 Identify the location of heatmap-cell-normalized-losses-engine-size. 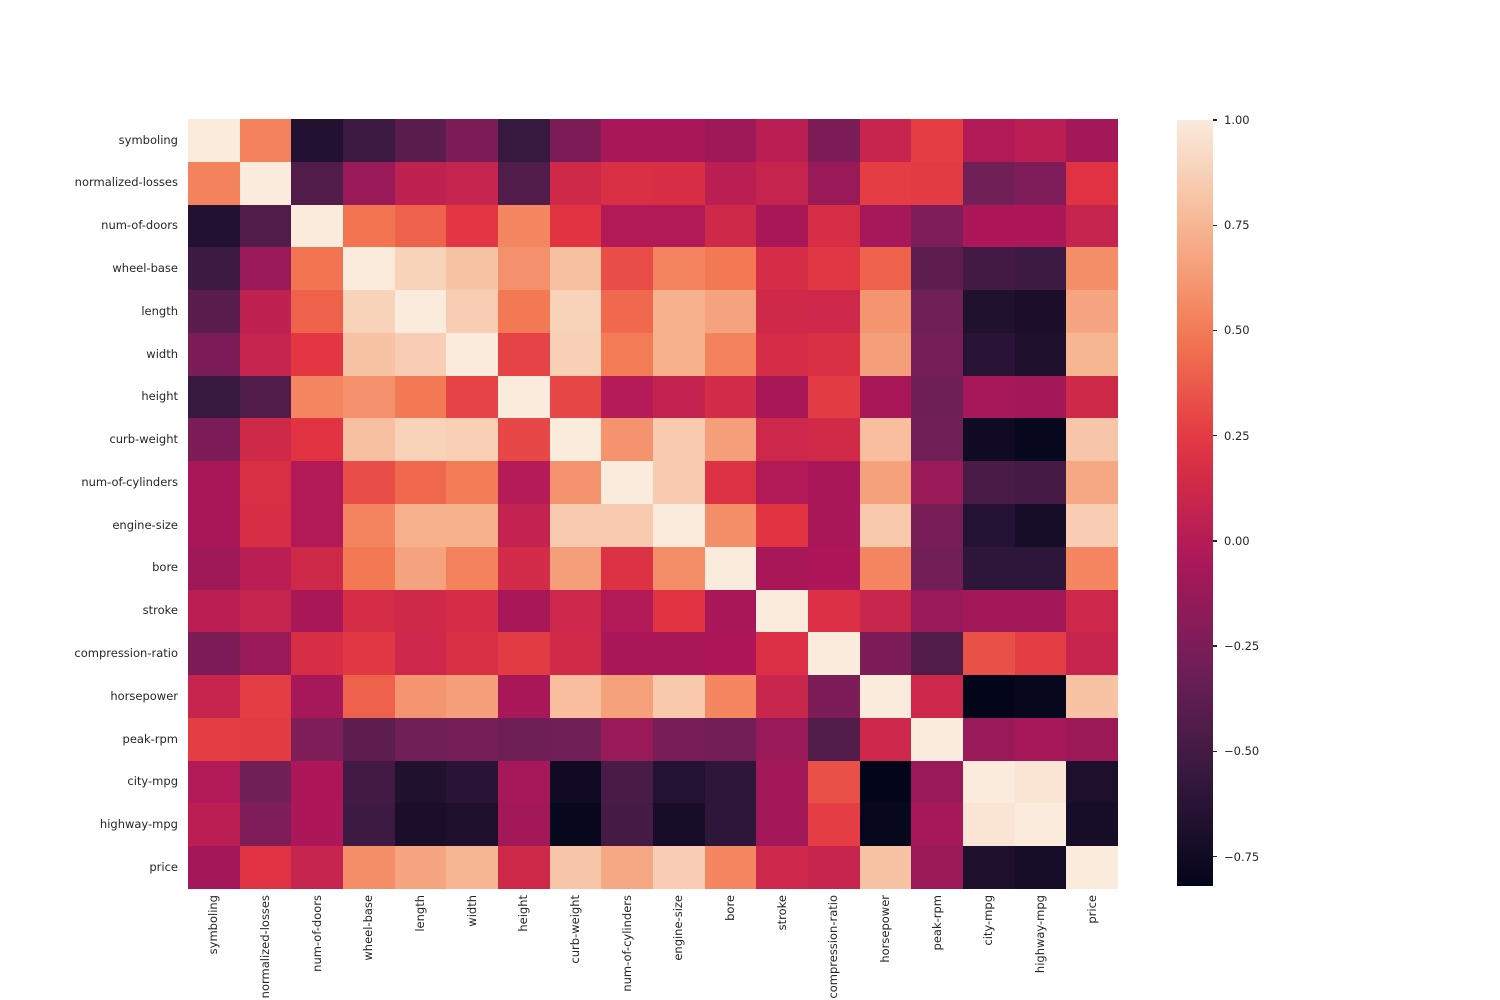
(679, 183).